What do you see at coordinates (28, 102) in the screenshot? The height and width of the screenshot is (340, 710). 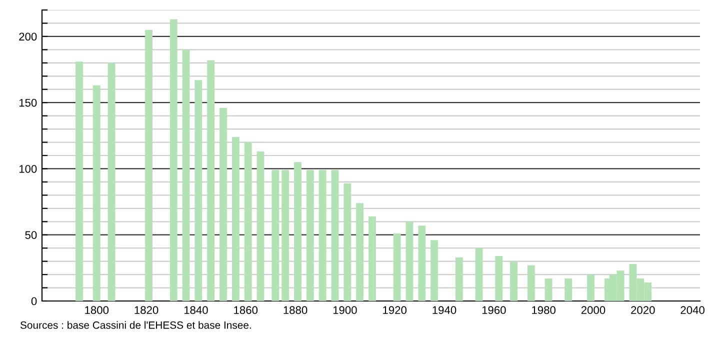 I see `y-tick-label: 150` at bounding box center [28, 102].